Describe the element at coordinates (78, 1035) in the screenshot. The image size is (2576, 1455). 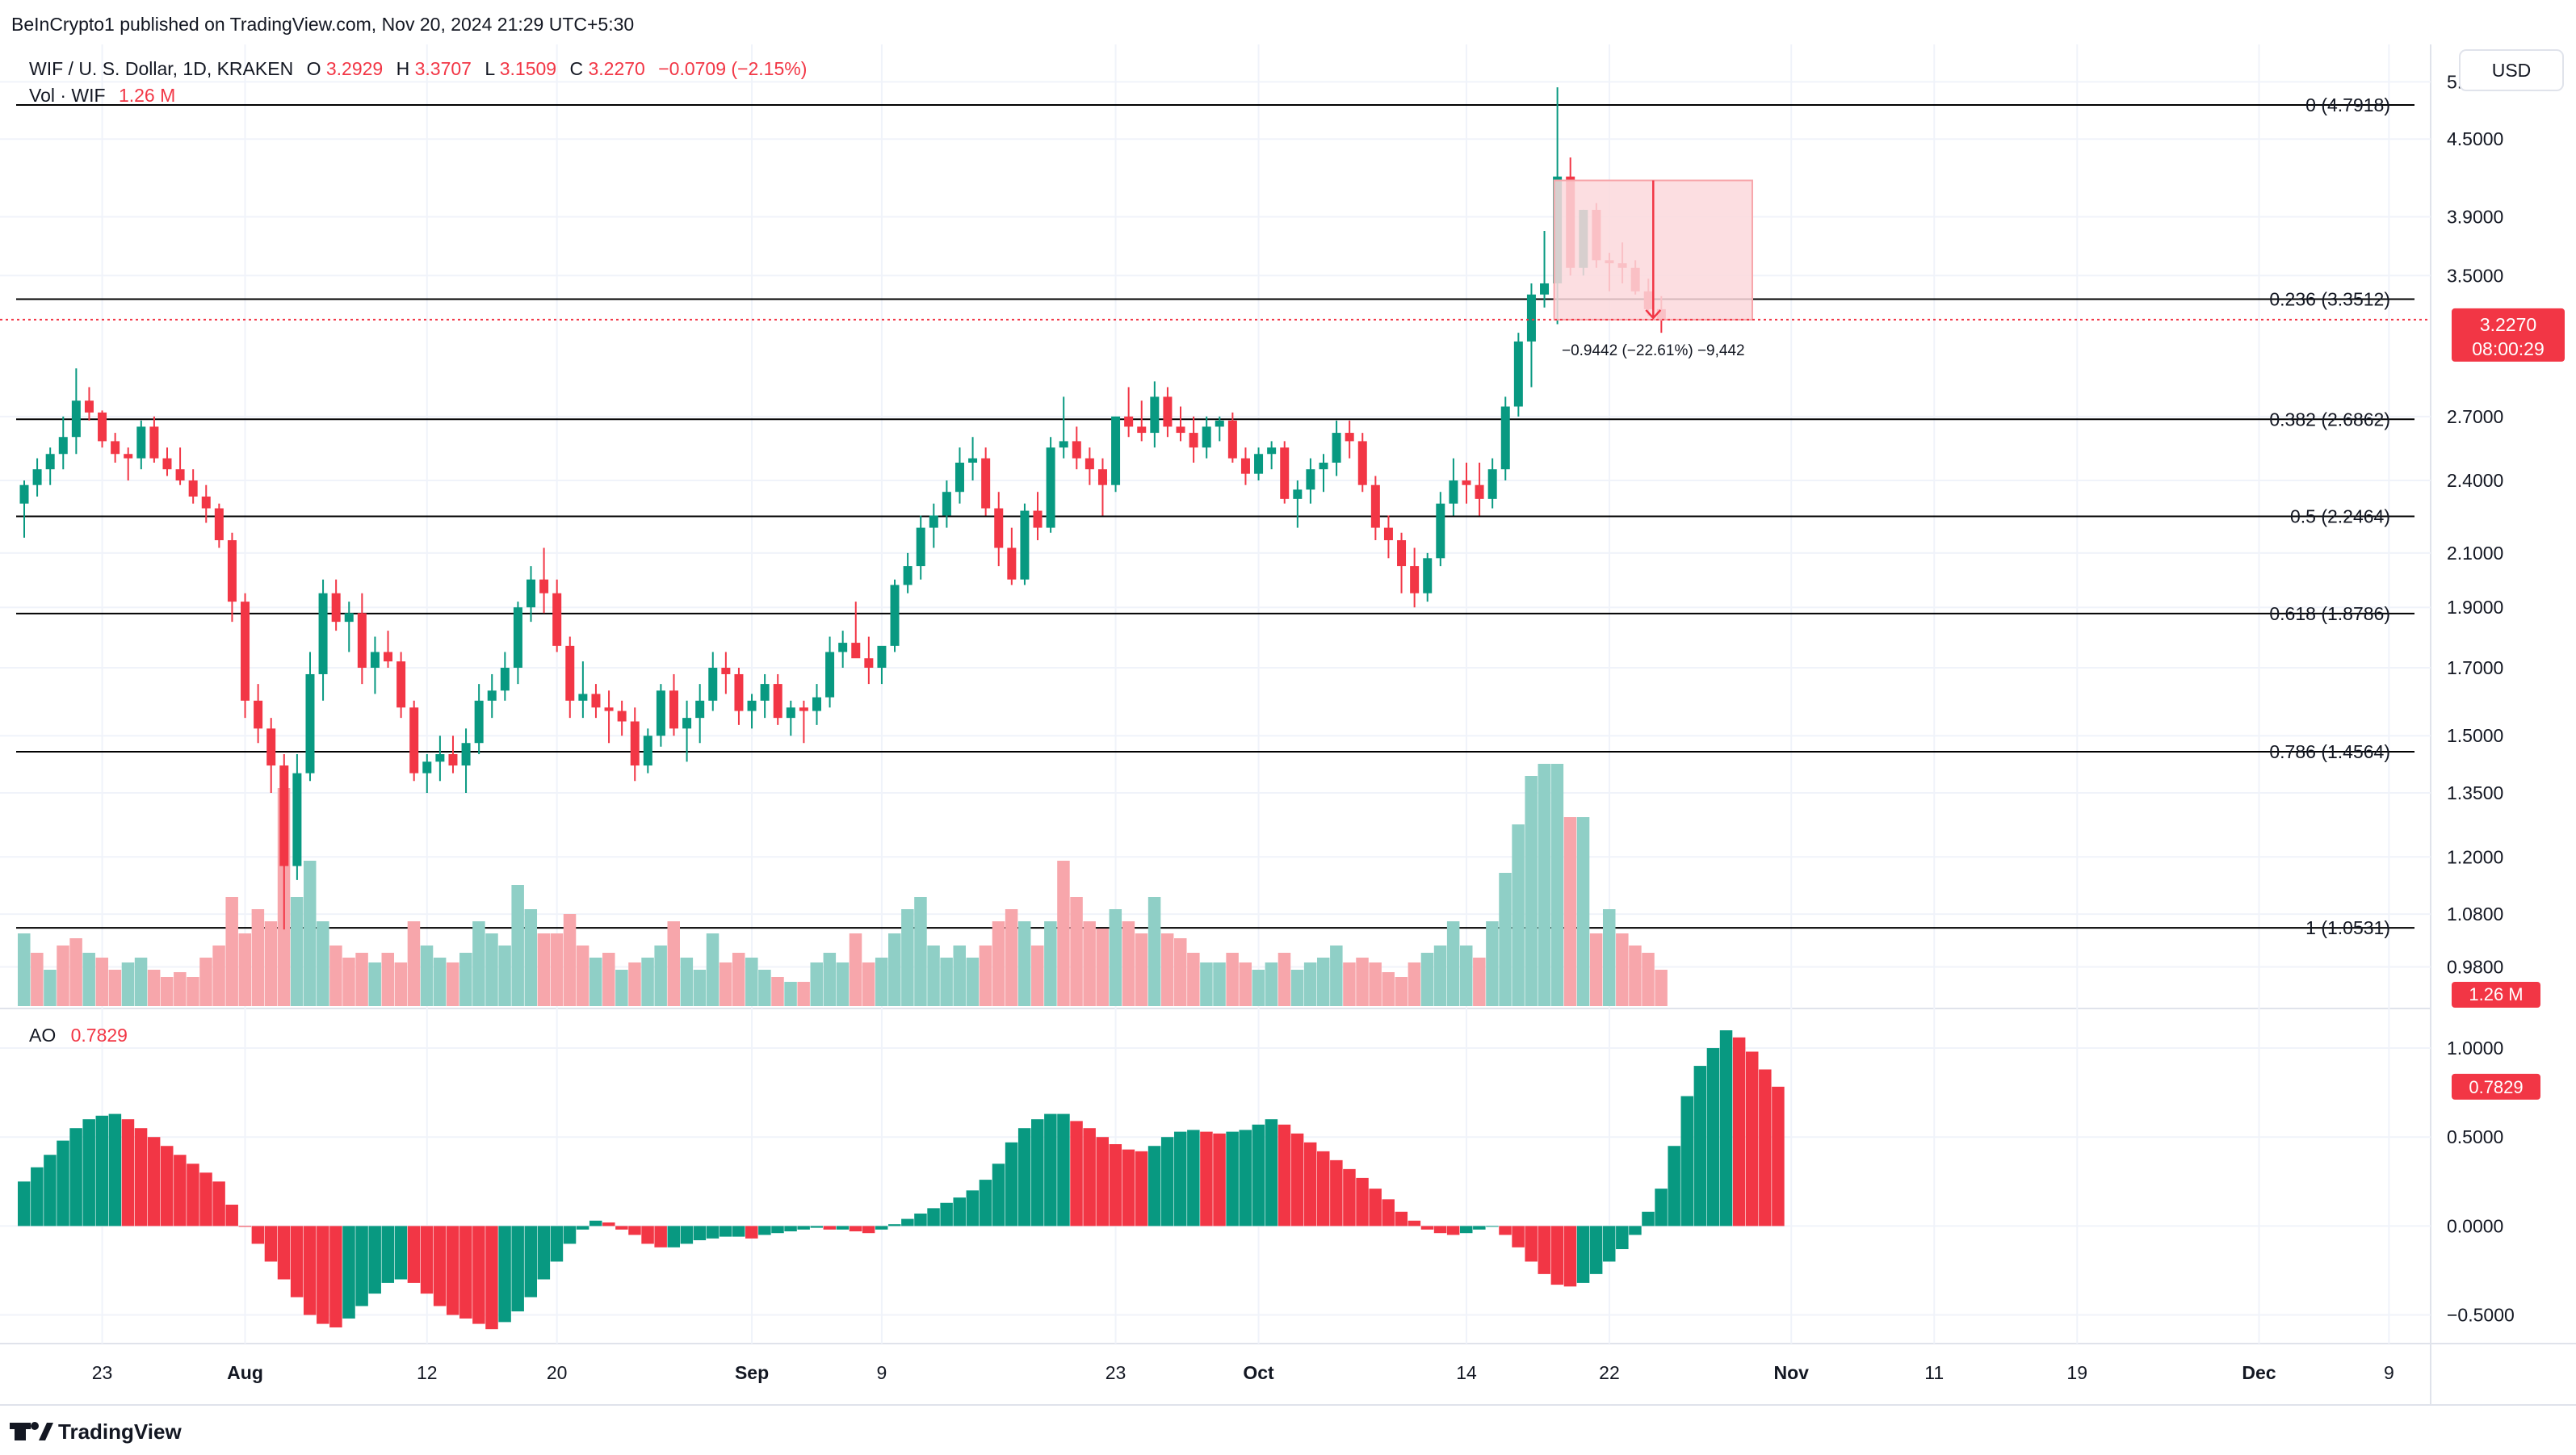
I see `ao-legend: AO 0.7829` at that location.